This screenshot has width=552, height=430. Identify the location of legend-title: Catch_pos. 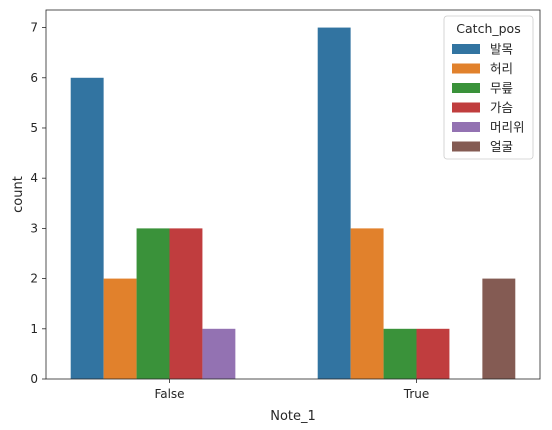
(488, 28).